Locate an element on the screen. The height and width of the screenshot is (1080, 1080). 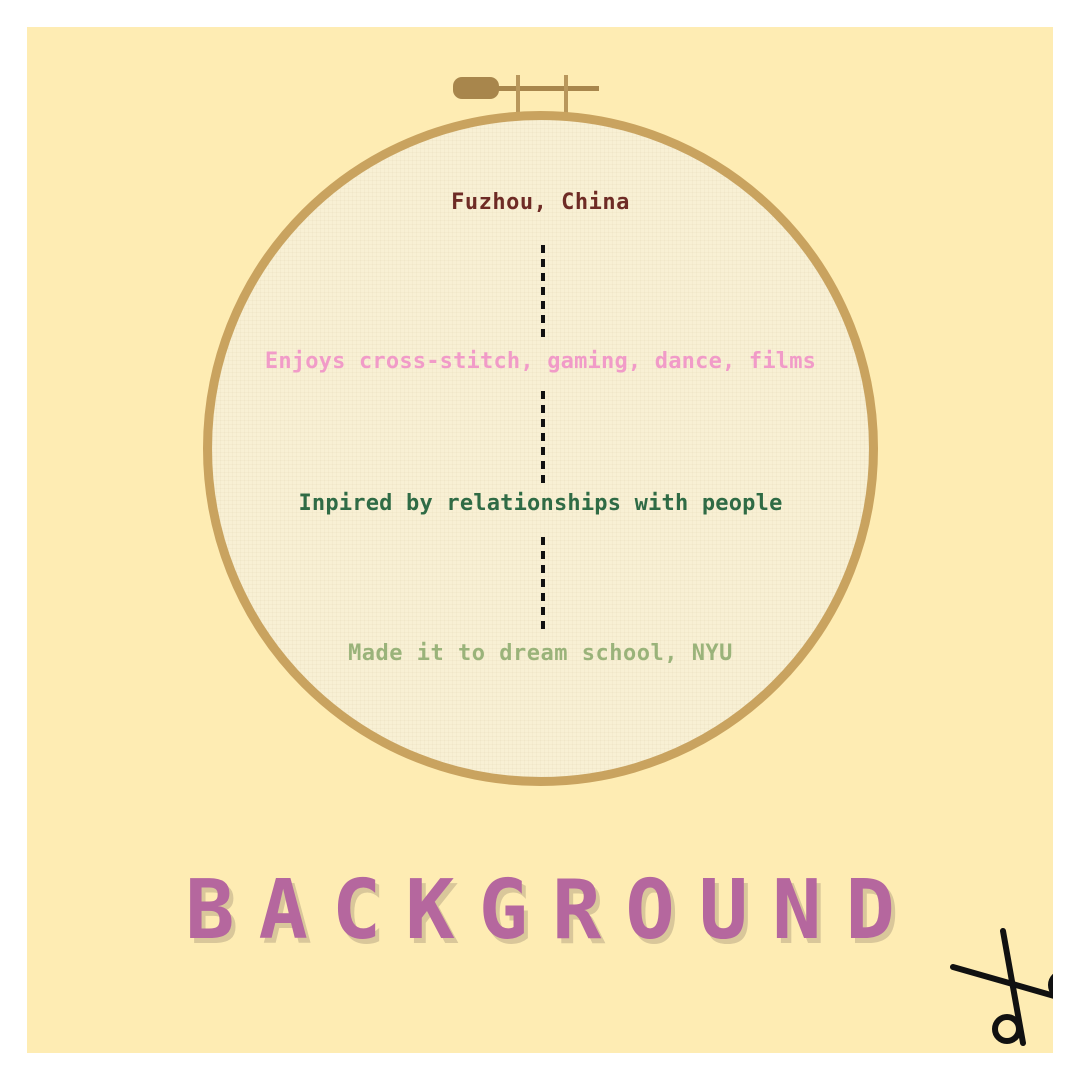
inspiration-text: Inpired by relationships with people is located at coordinates (540, 503).